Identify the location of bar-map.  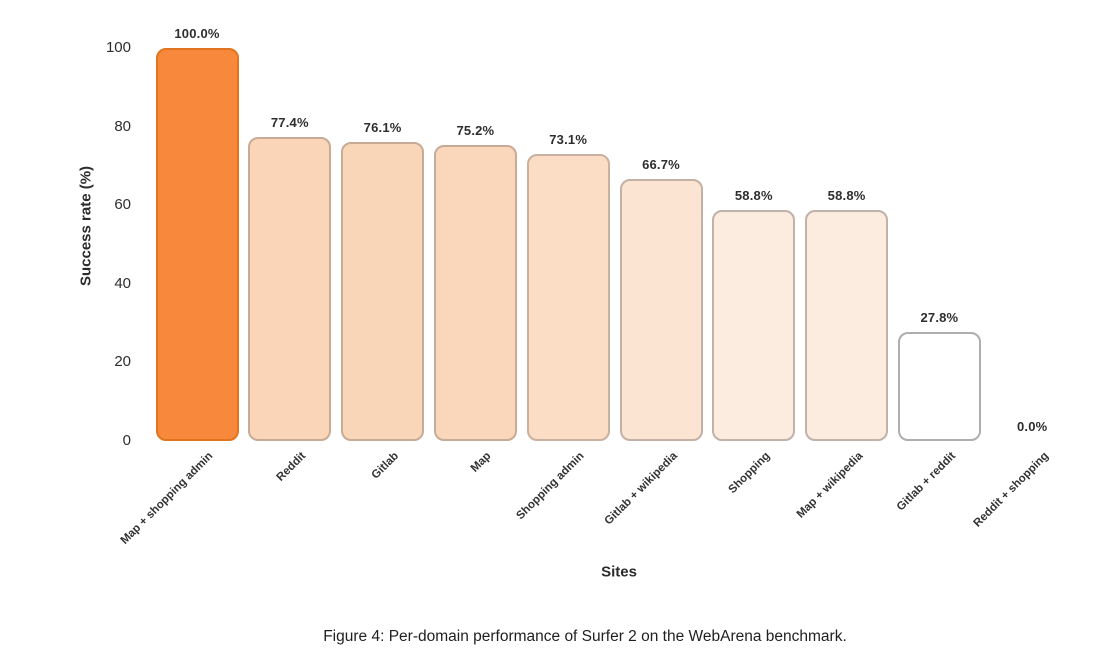
(475, 293).